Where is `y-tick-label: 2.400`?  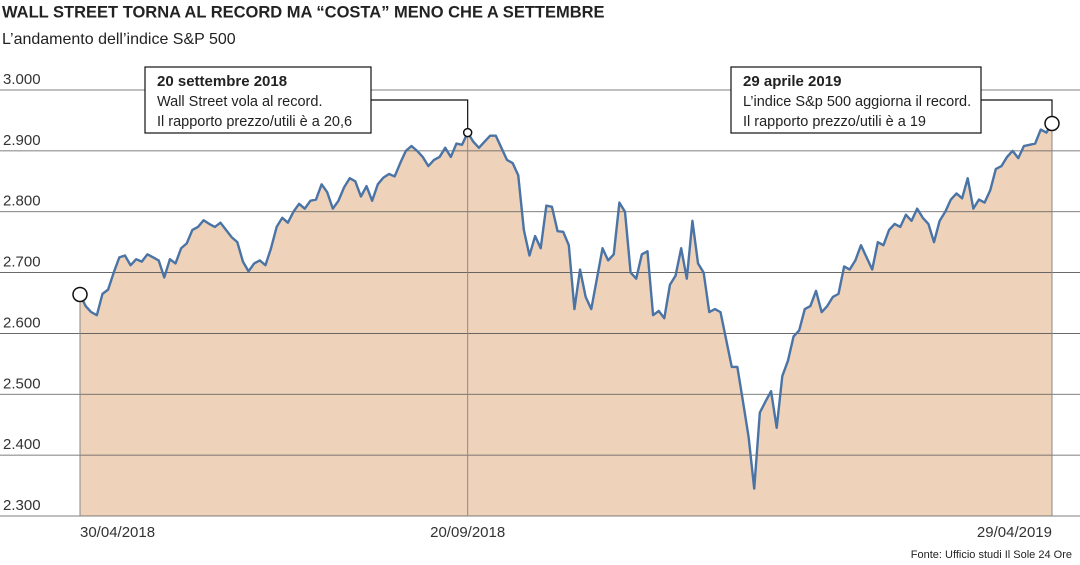
y-tick-label: 2.400 is located at coordinates (22, 444).